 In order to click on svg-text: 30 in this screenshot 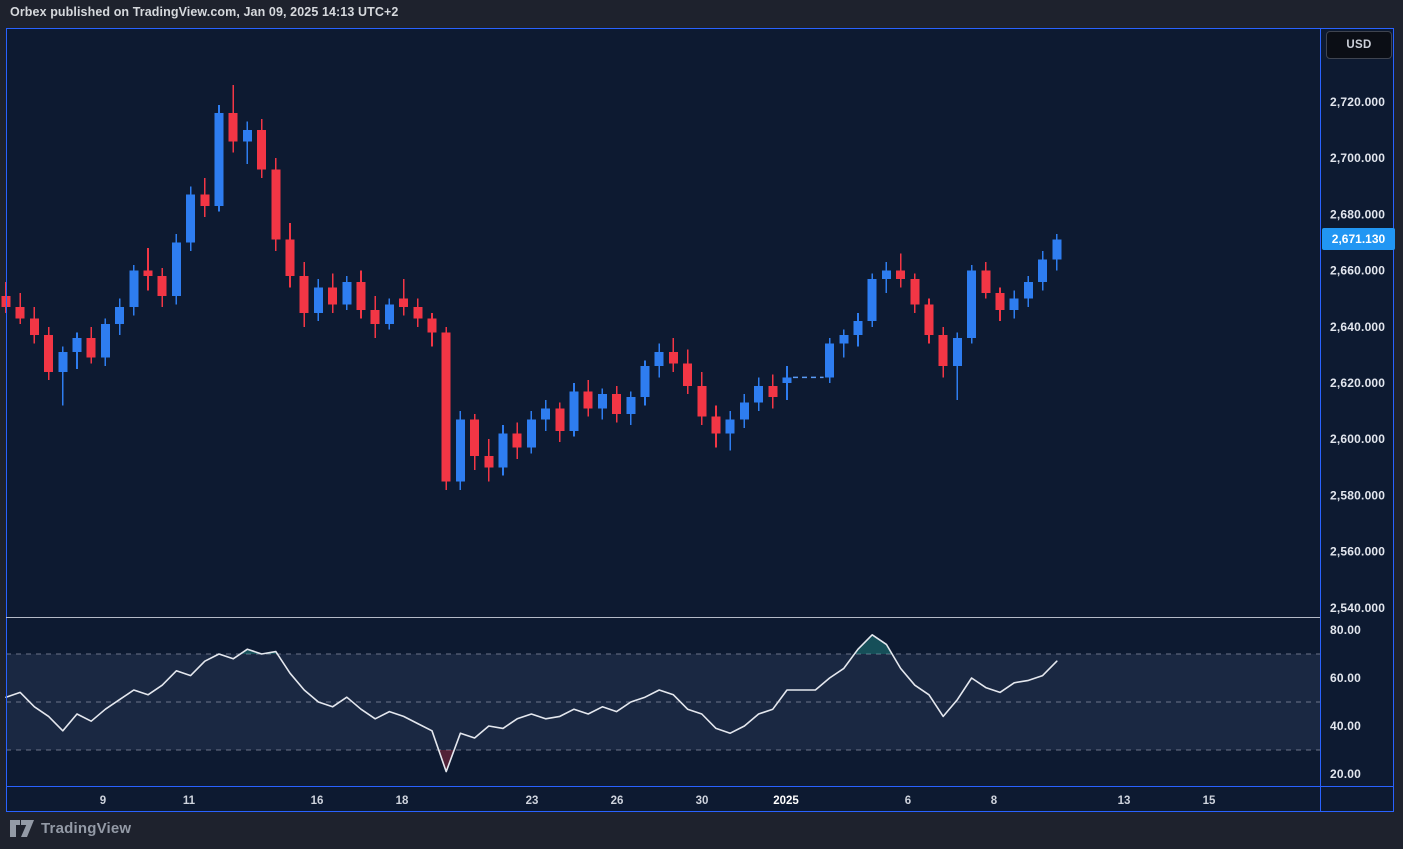, I will do `click(702, 801)`.